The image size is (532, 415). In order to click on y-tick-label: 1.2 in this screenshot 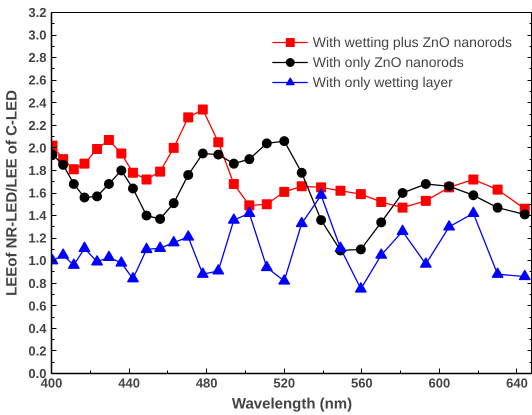, I will do `click(37, 238)`.